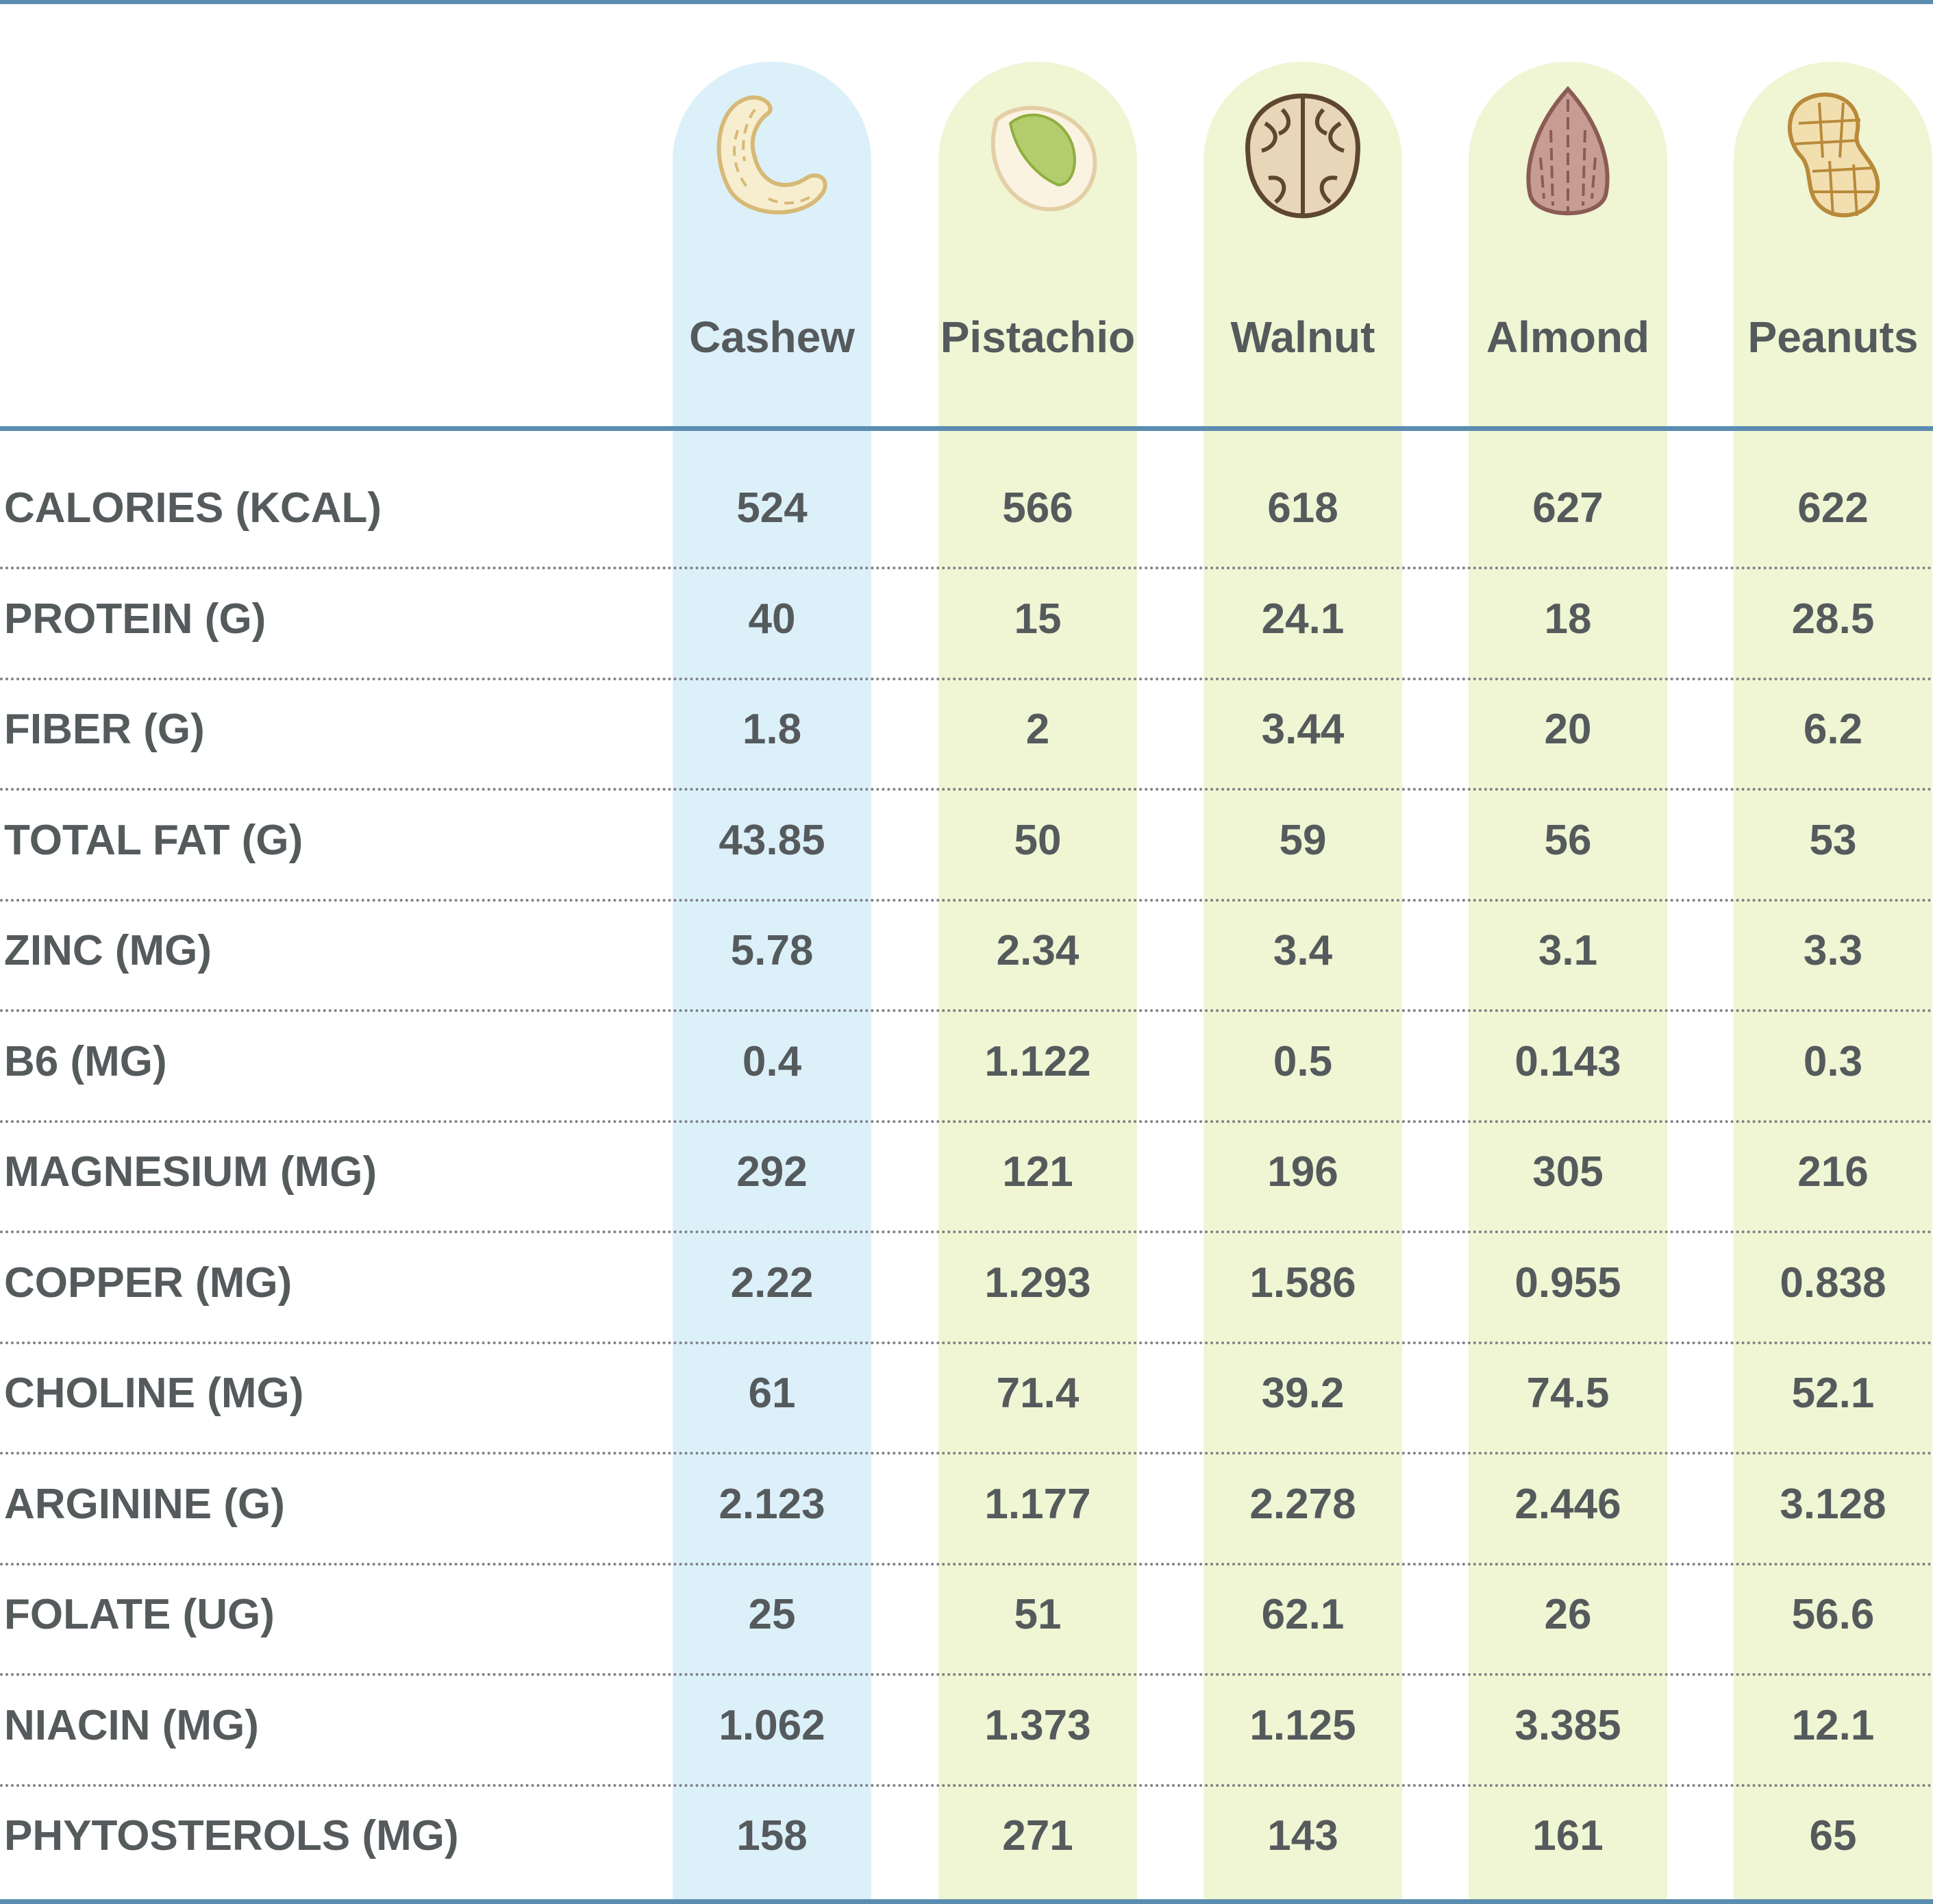 The image size is (1933, 1904). I want to click on table-cell: 28.5, so click(1833, 619).